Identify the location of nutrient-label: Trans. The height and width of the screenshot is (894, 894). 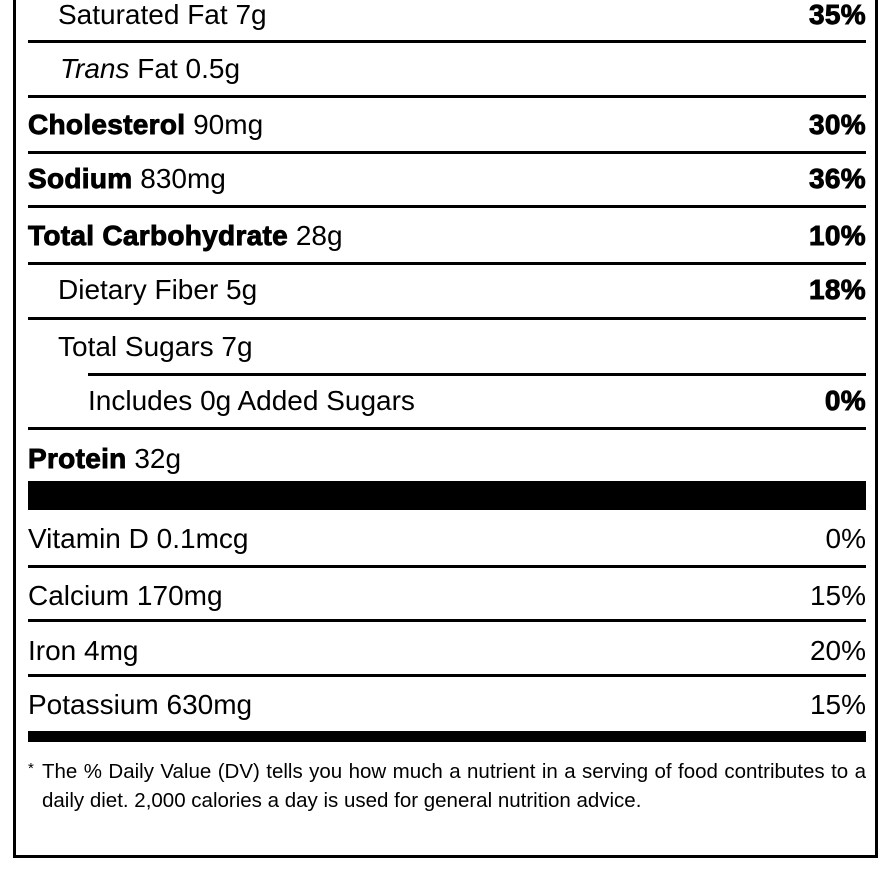
(95, 68).